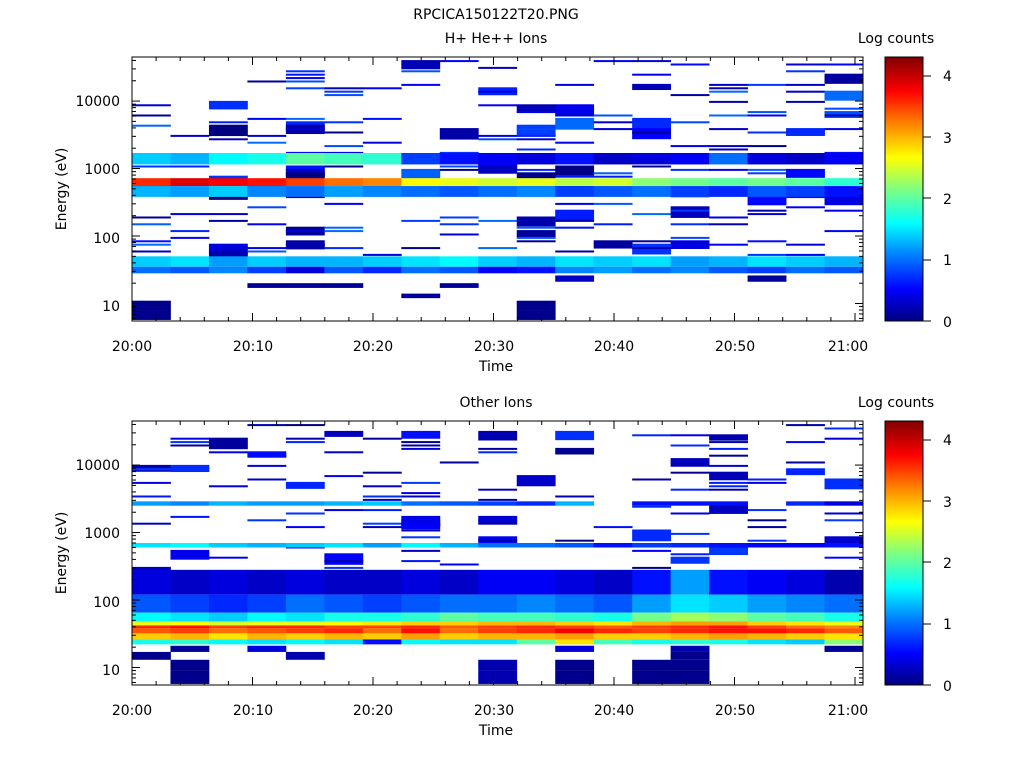  Describe the element at coordinates (947, 503) in the screenshot. I see `colorbar-tick-label: 3` at that location.